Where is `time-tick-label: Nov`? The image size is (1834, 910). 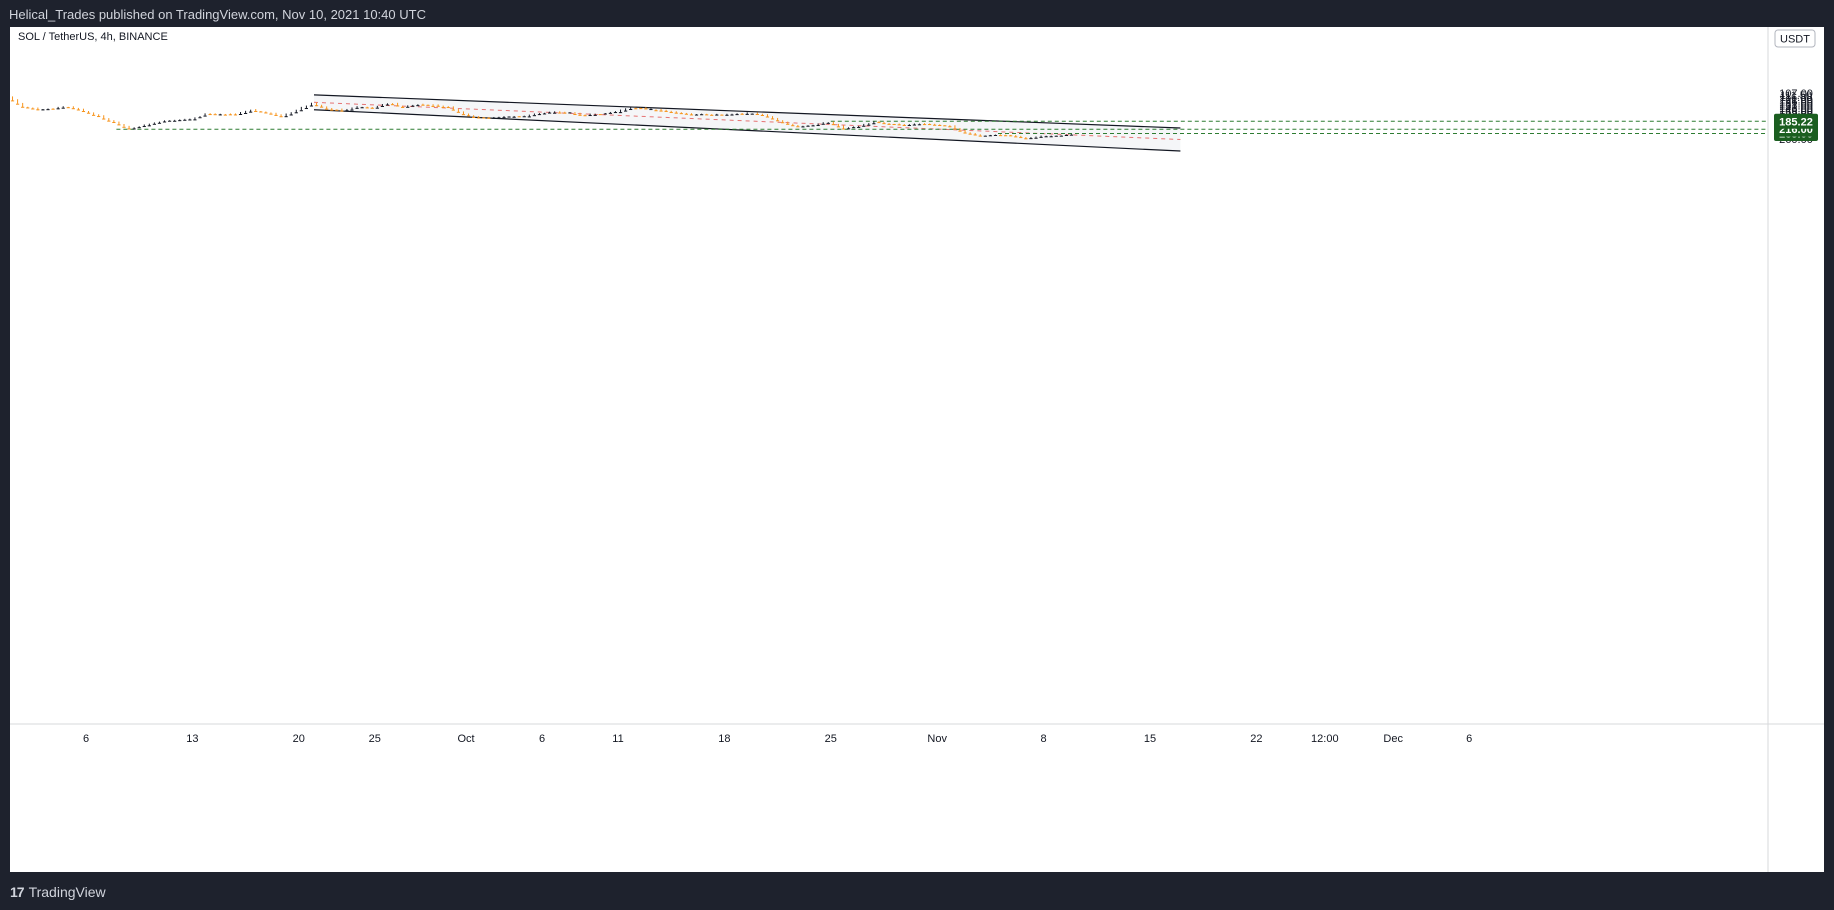 time-tick-label: Nov is located at coordinates (937, 739).